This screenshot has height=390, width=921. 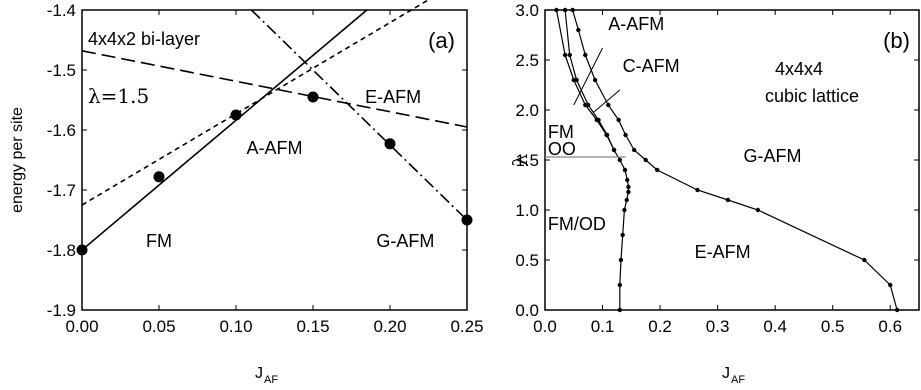 What do you see at coordinates (61, 10) in the screenshot?
I see `y-tick-label: -1.4` at bounding box center [61, 10].